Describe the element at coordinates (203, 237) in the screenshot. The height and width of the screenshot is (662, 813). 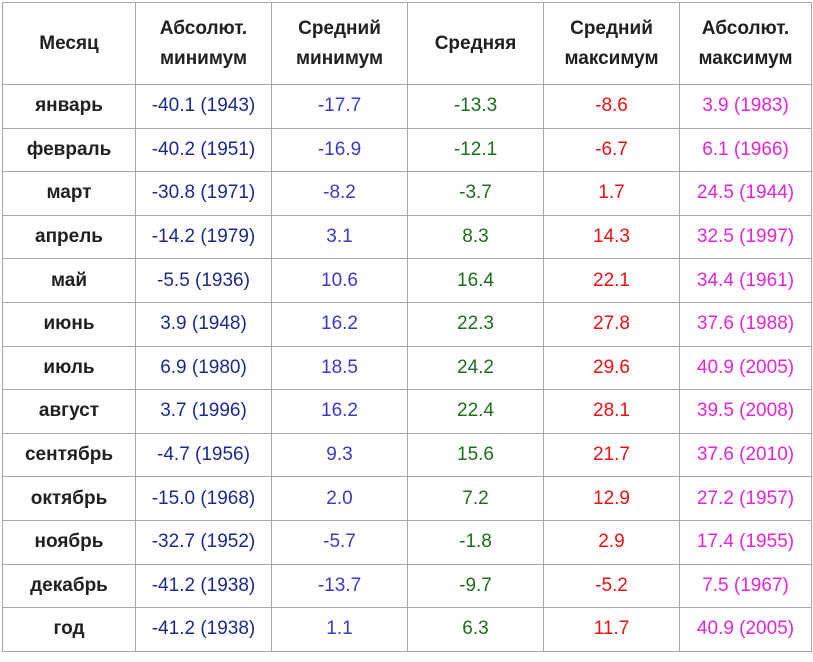
I see `value-cell: -14.2 (1979)` at that location.